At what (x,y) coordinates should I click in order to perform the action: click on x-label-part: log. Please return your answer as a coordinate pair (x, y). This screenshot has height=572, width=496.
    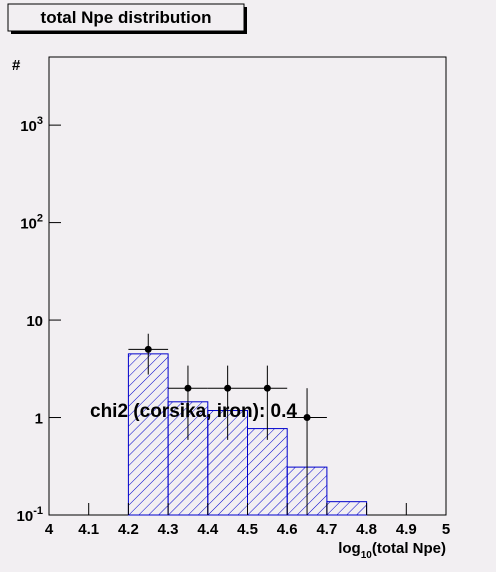
    Looking at the image, I should click on (349, 548).